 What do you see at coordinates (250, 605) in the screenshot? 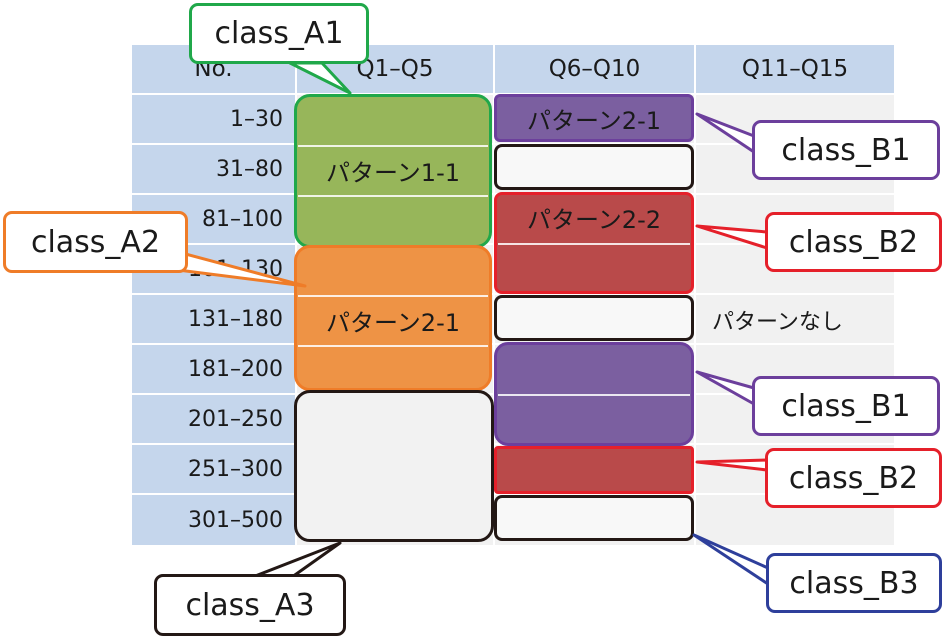
I see `callout-class-a3: class_A3` at bounding box center [250, 605].